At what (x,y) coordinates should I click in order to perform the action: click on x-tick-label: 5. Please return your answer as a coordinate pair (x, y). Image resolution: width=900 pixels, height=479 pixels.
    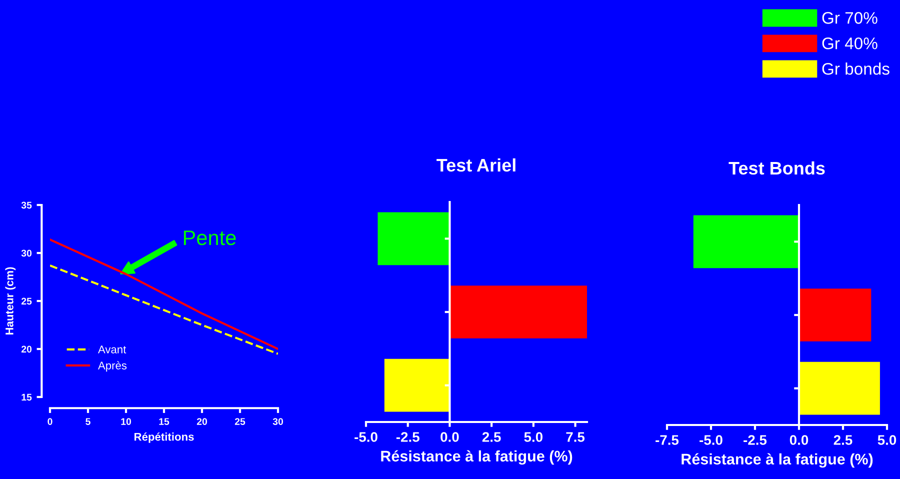
    Looking at the image, I should click on (88, 421).